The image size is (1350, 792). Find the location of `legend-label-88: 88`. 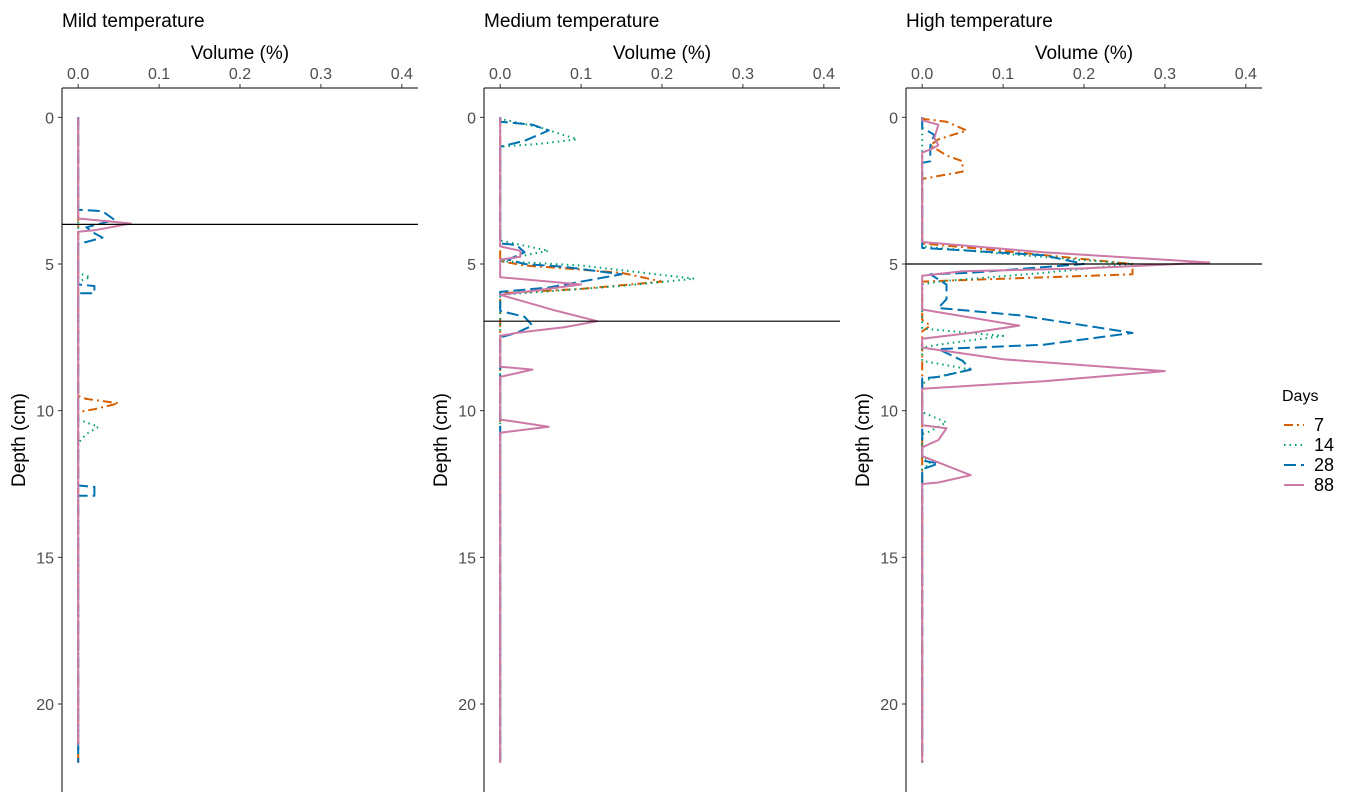

legend-label-88: 88 is located at coordinates (1324, 485).